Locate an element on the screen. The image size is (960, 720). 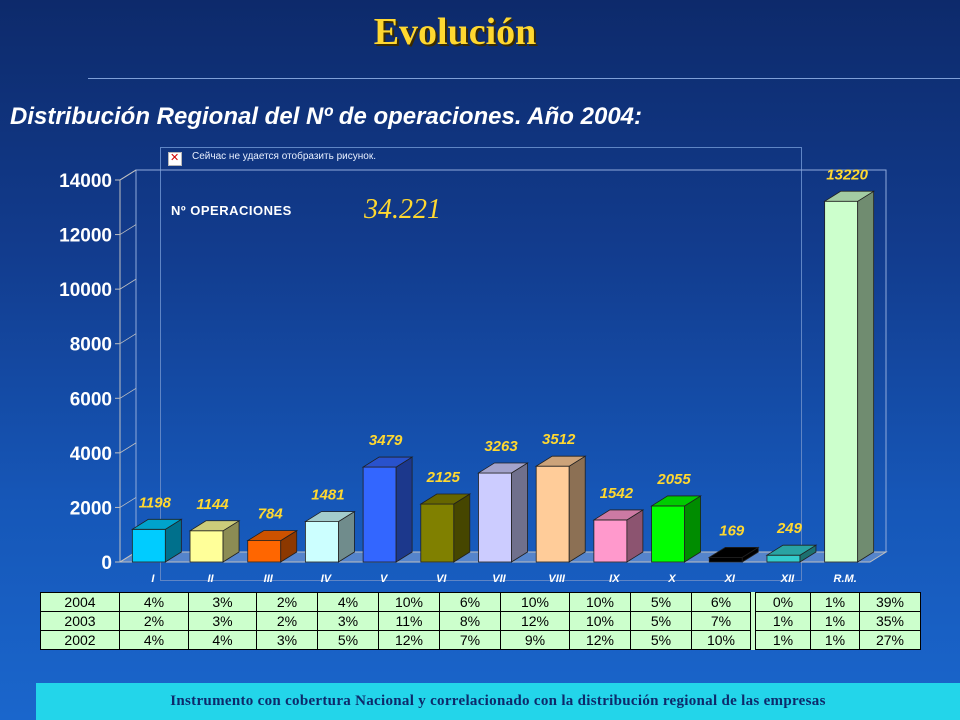
operations-total: 34.221 is located at coordinates (402, 209).